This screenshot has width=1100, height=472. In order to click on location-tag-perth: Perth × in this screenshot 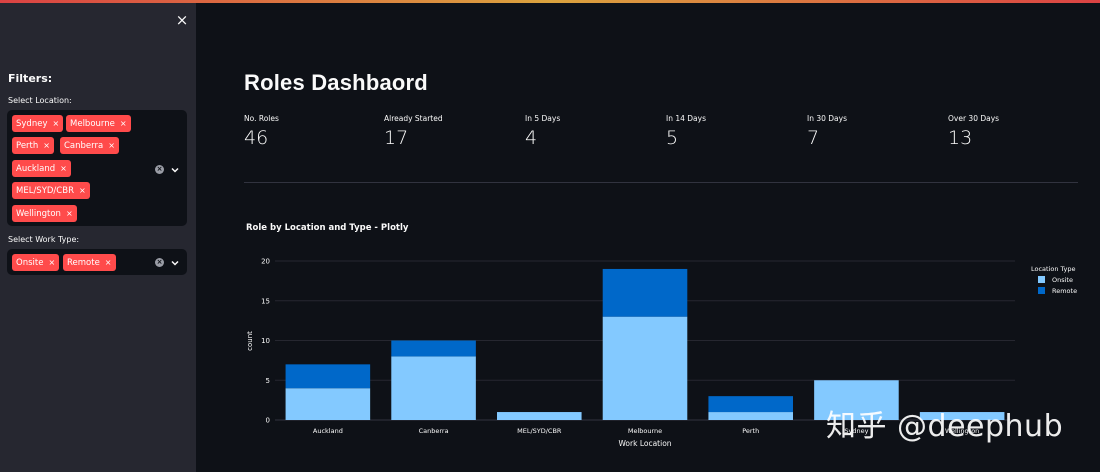, I will do `click(33, 145)`.